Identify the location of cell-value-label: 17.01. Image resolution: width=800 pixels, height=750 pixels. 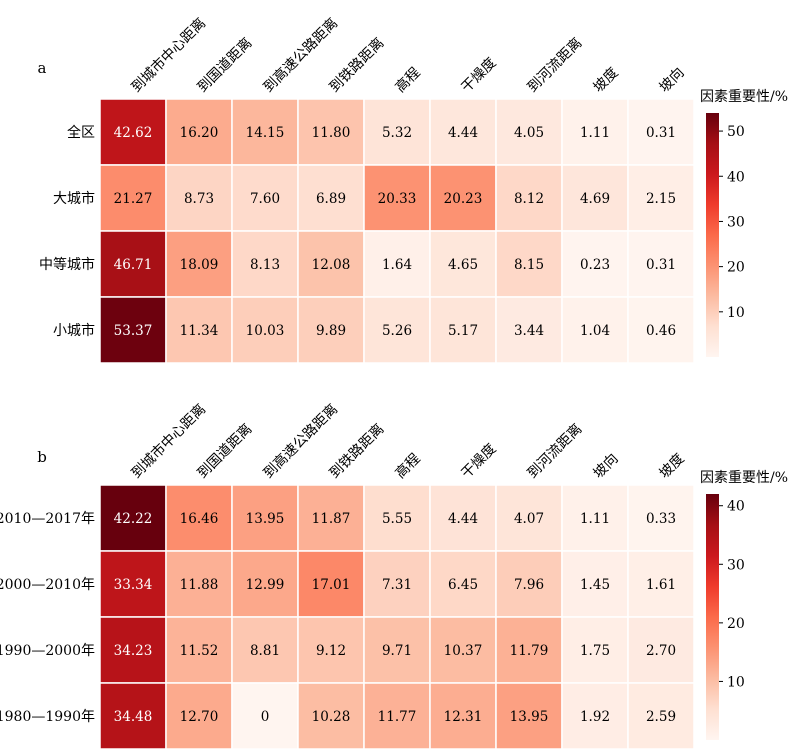
(331, 585).